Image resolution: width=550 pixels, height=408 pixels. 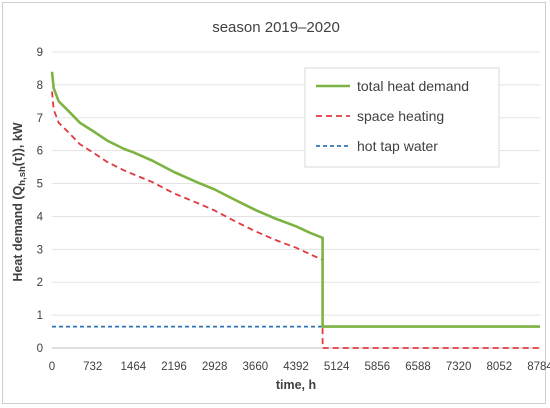 I want to click on legend-label-hot-tap-water: hot tap water, so click(x=397, y=146).